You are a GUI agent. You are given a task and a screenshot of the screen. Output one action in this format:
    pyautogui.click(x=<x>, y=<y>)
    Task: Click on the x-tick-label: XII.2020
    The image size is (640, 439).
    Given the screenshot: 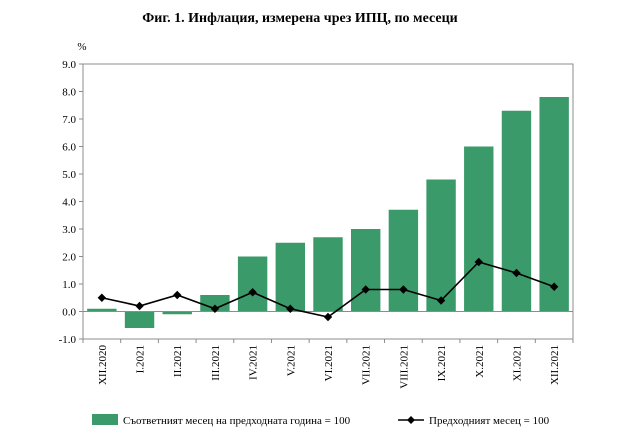 What is the action you would take?
    pyautogui.click(x=103, y=365)
    